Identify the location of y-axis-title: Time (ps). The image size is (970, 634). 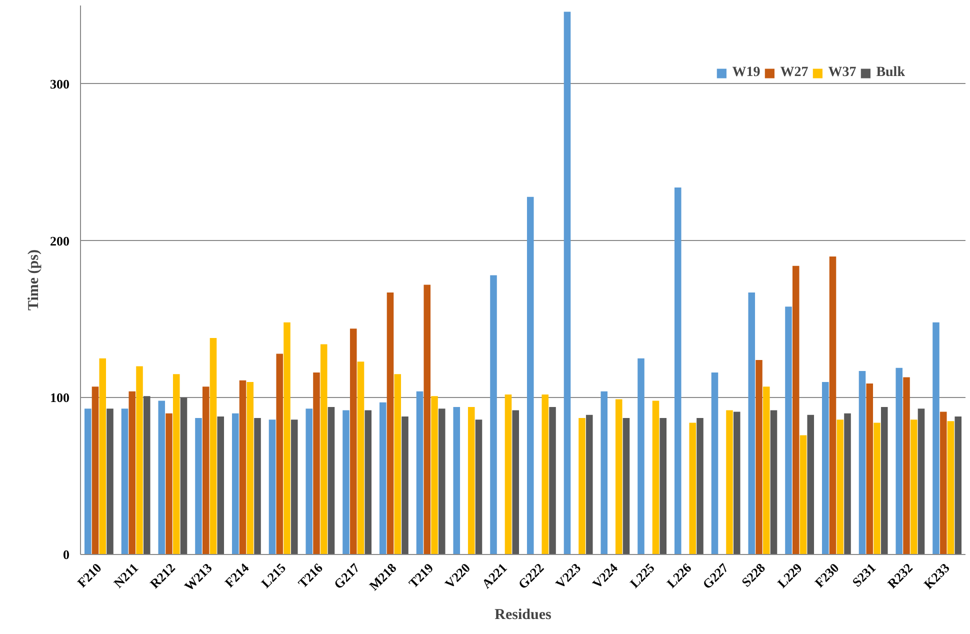
(34, 280).